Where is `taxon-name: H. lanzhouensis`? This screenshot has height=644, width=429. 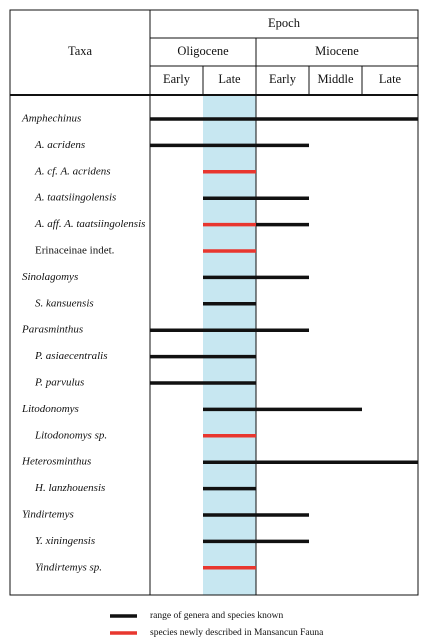
taxon-name: H. lanzhouensis is located at coordinates (69, 488).